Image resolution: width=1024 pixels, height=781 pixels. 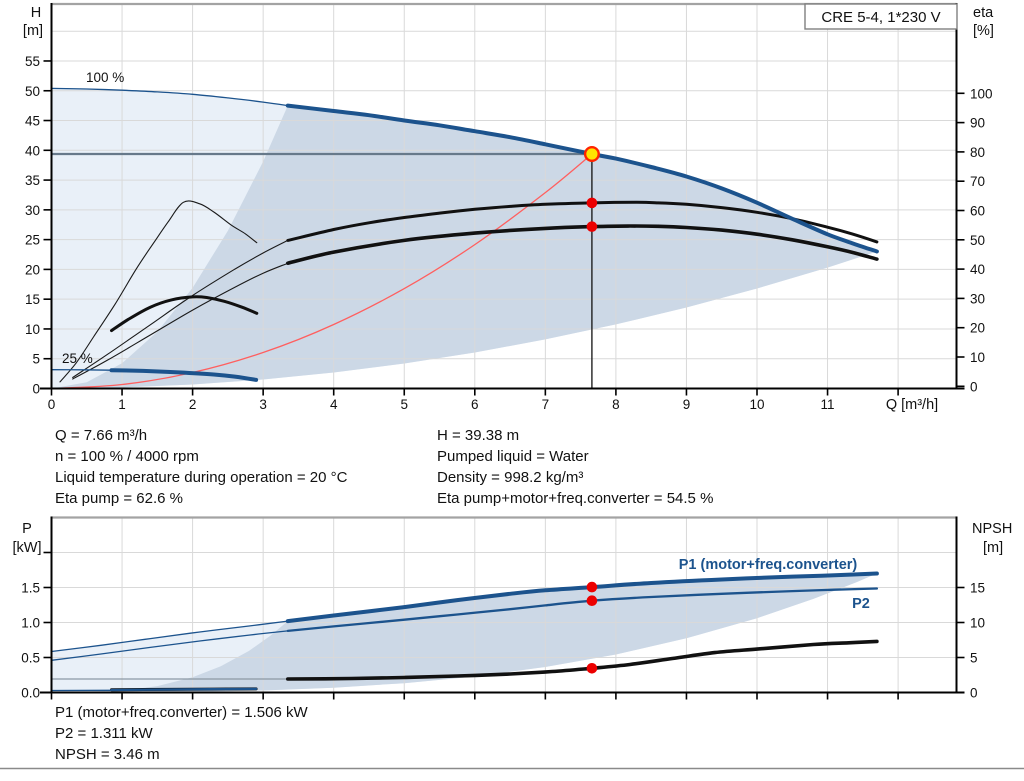 I want to click on eta-axis-unit: [%], so click(x=983, y=31).